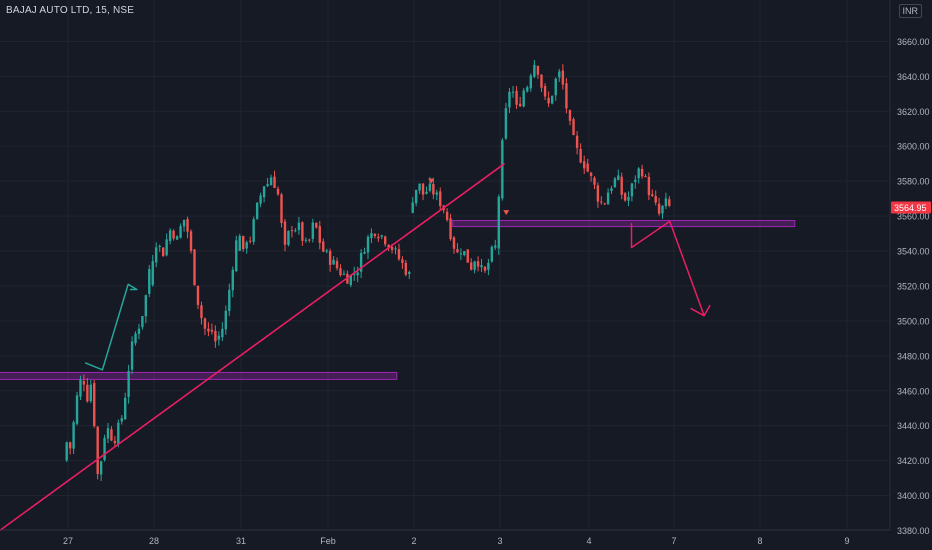 The height and width of the screenshot is (550, 932). I want to click on projection-down-arrow, so click(670, 268).